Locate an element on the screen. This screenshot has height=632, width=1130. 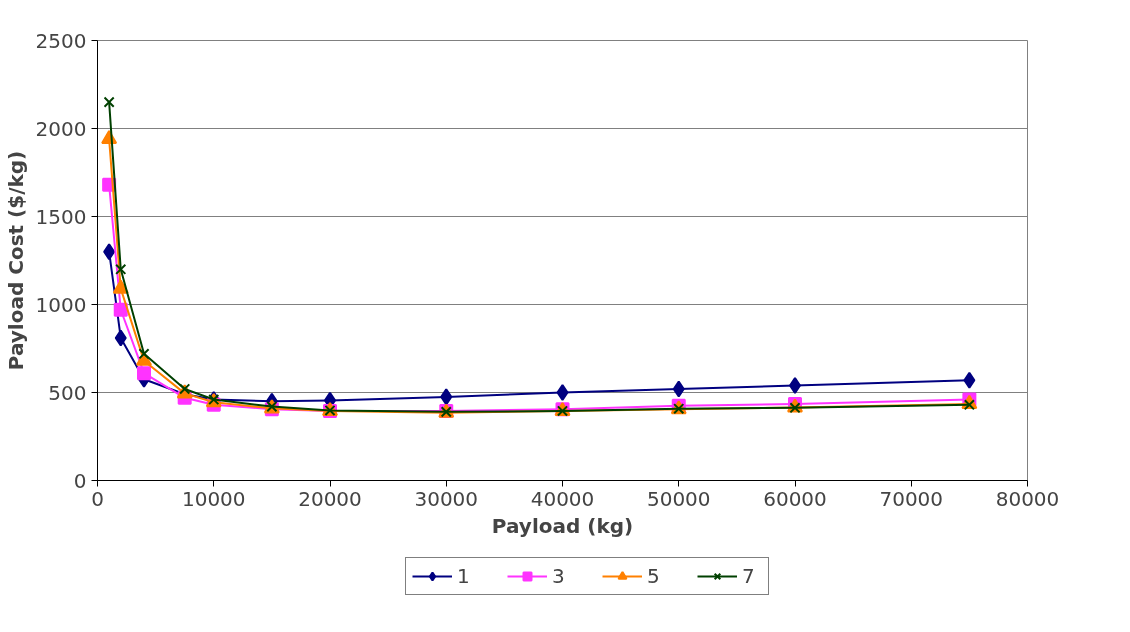
x-tick-label: 80000 is located at coordinates (1027, 498).